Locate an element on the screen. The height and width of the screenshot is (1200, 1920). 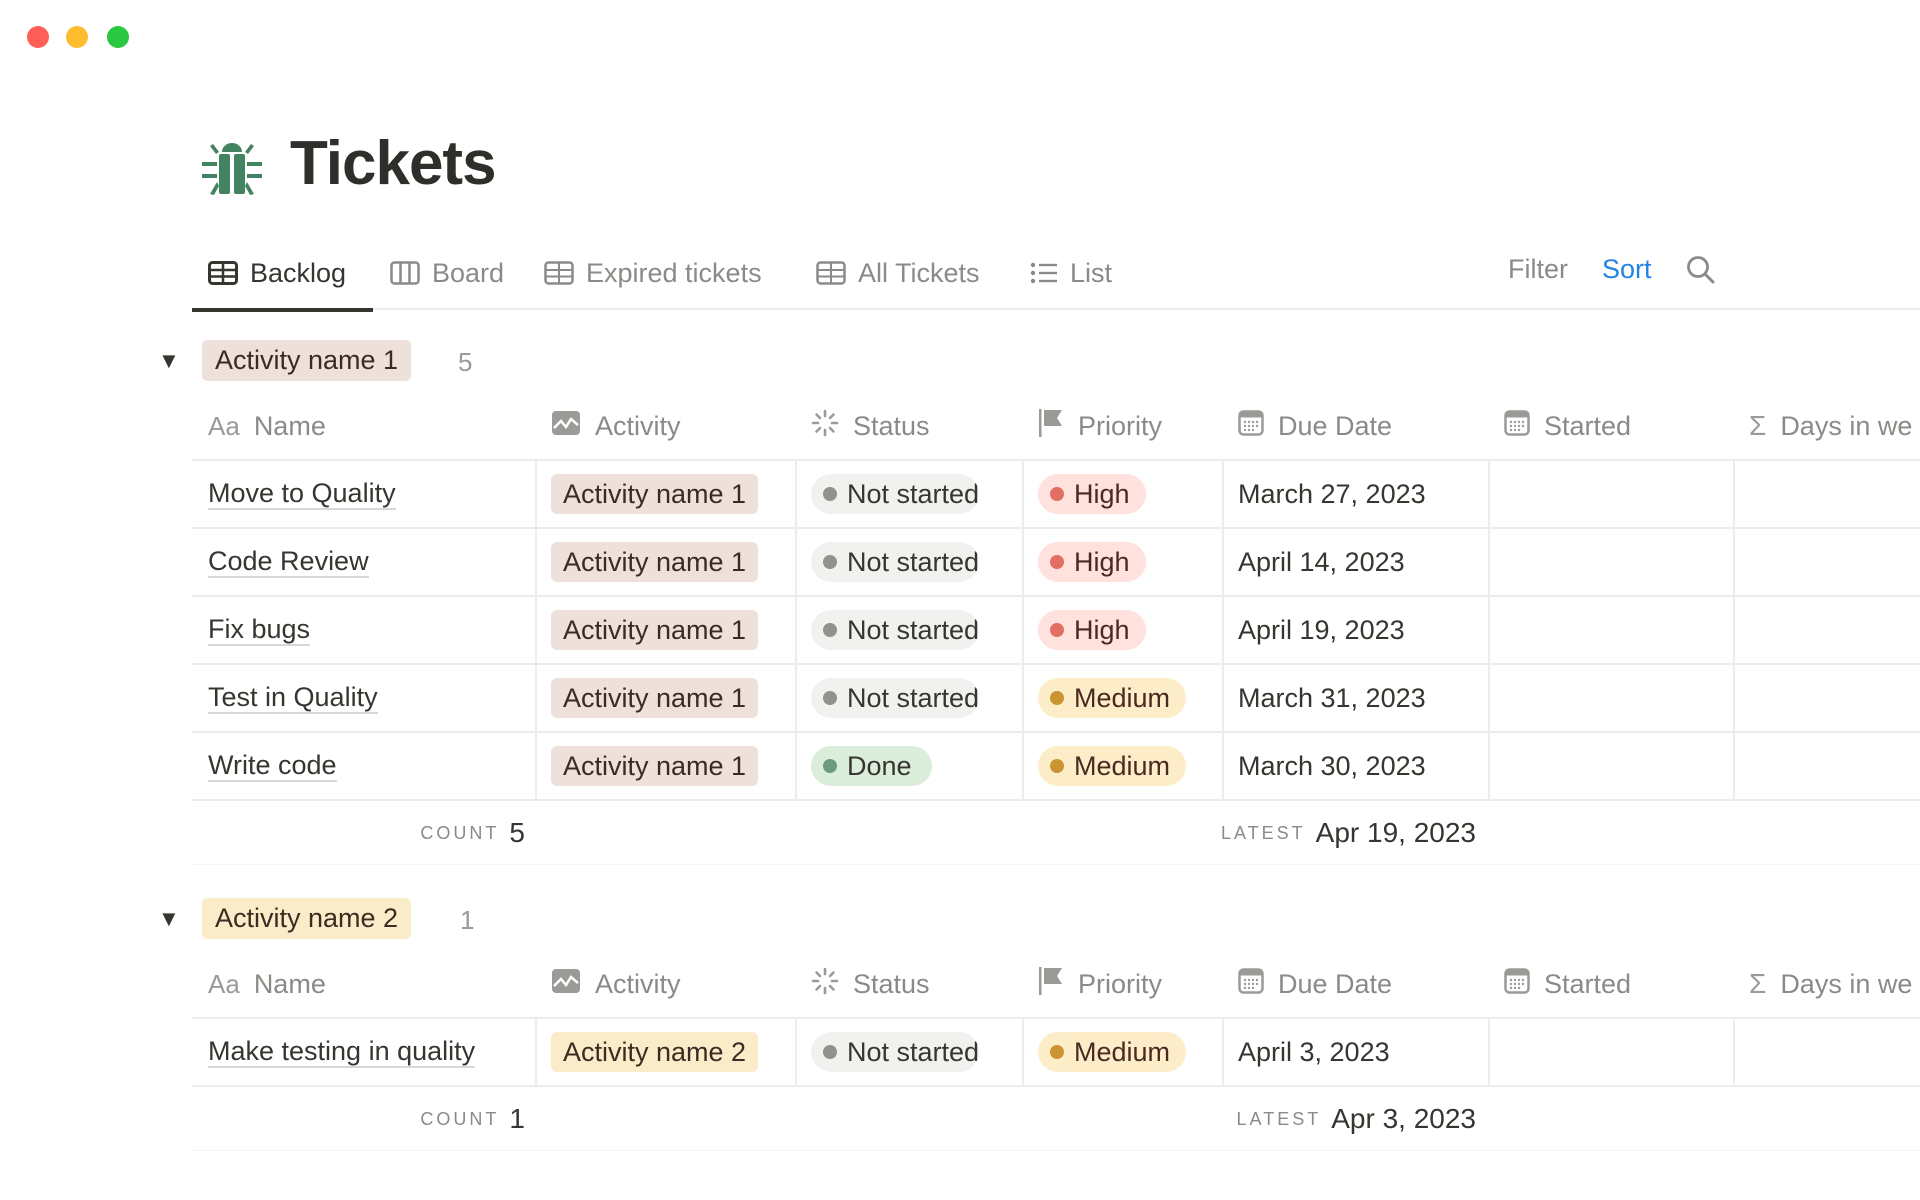
window-close-button is located at coordinates (38, 37).